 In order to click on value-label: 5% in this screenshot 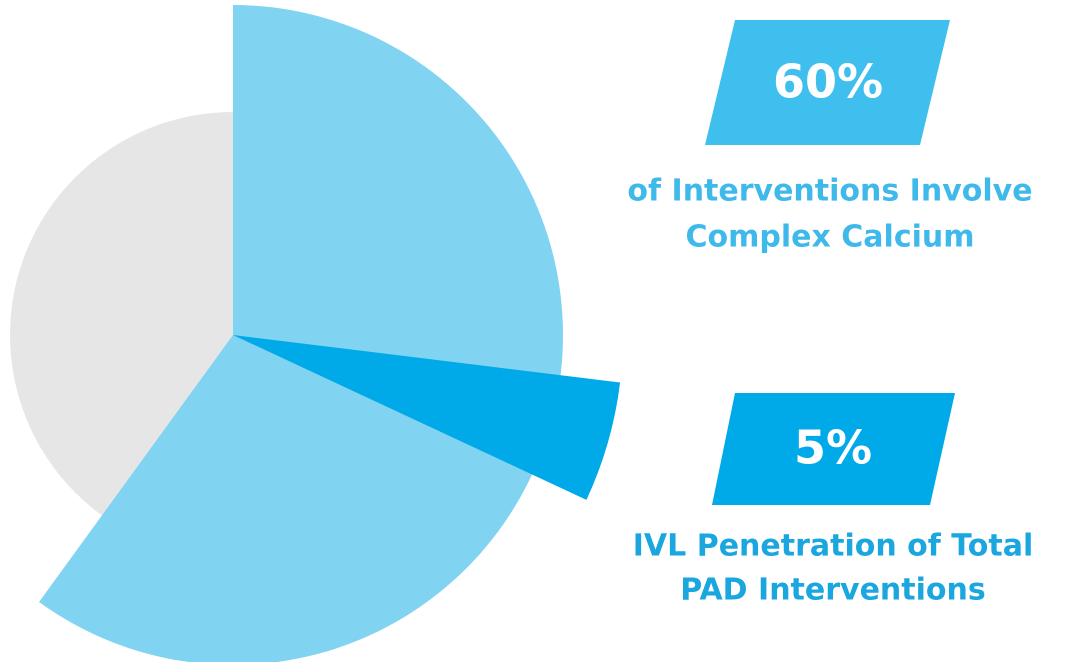, I will do `click(833, 448)`.